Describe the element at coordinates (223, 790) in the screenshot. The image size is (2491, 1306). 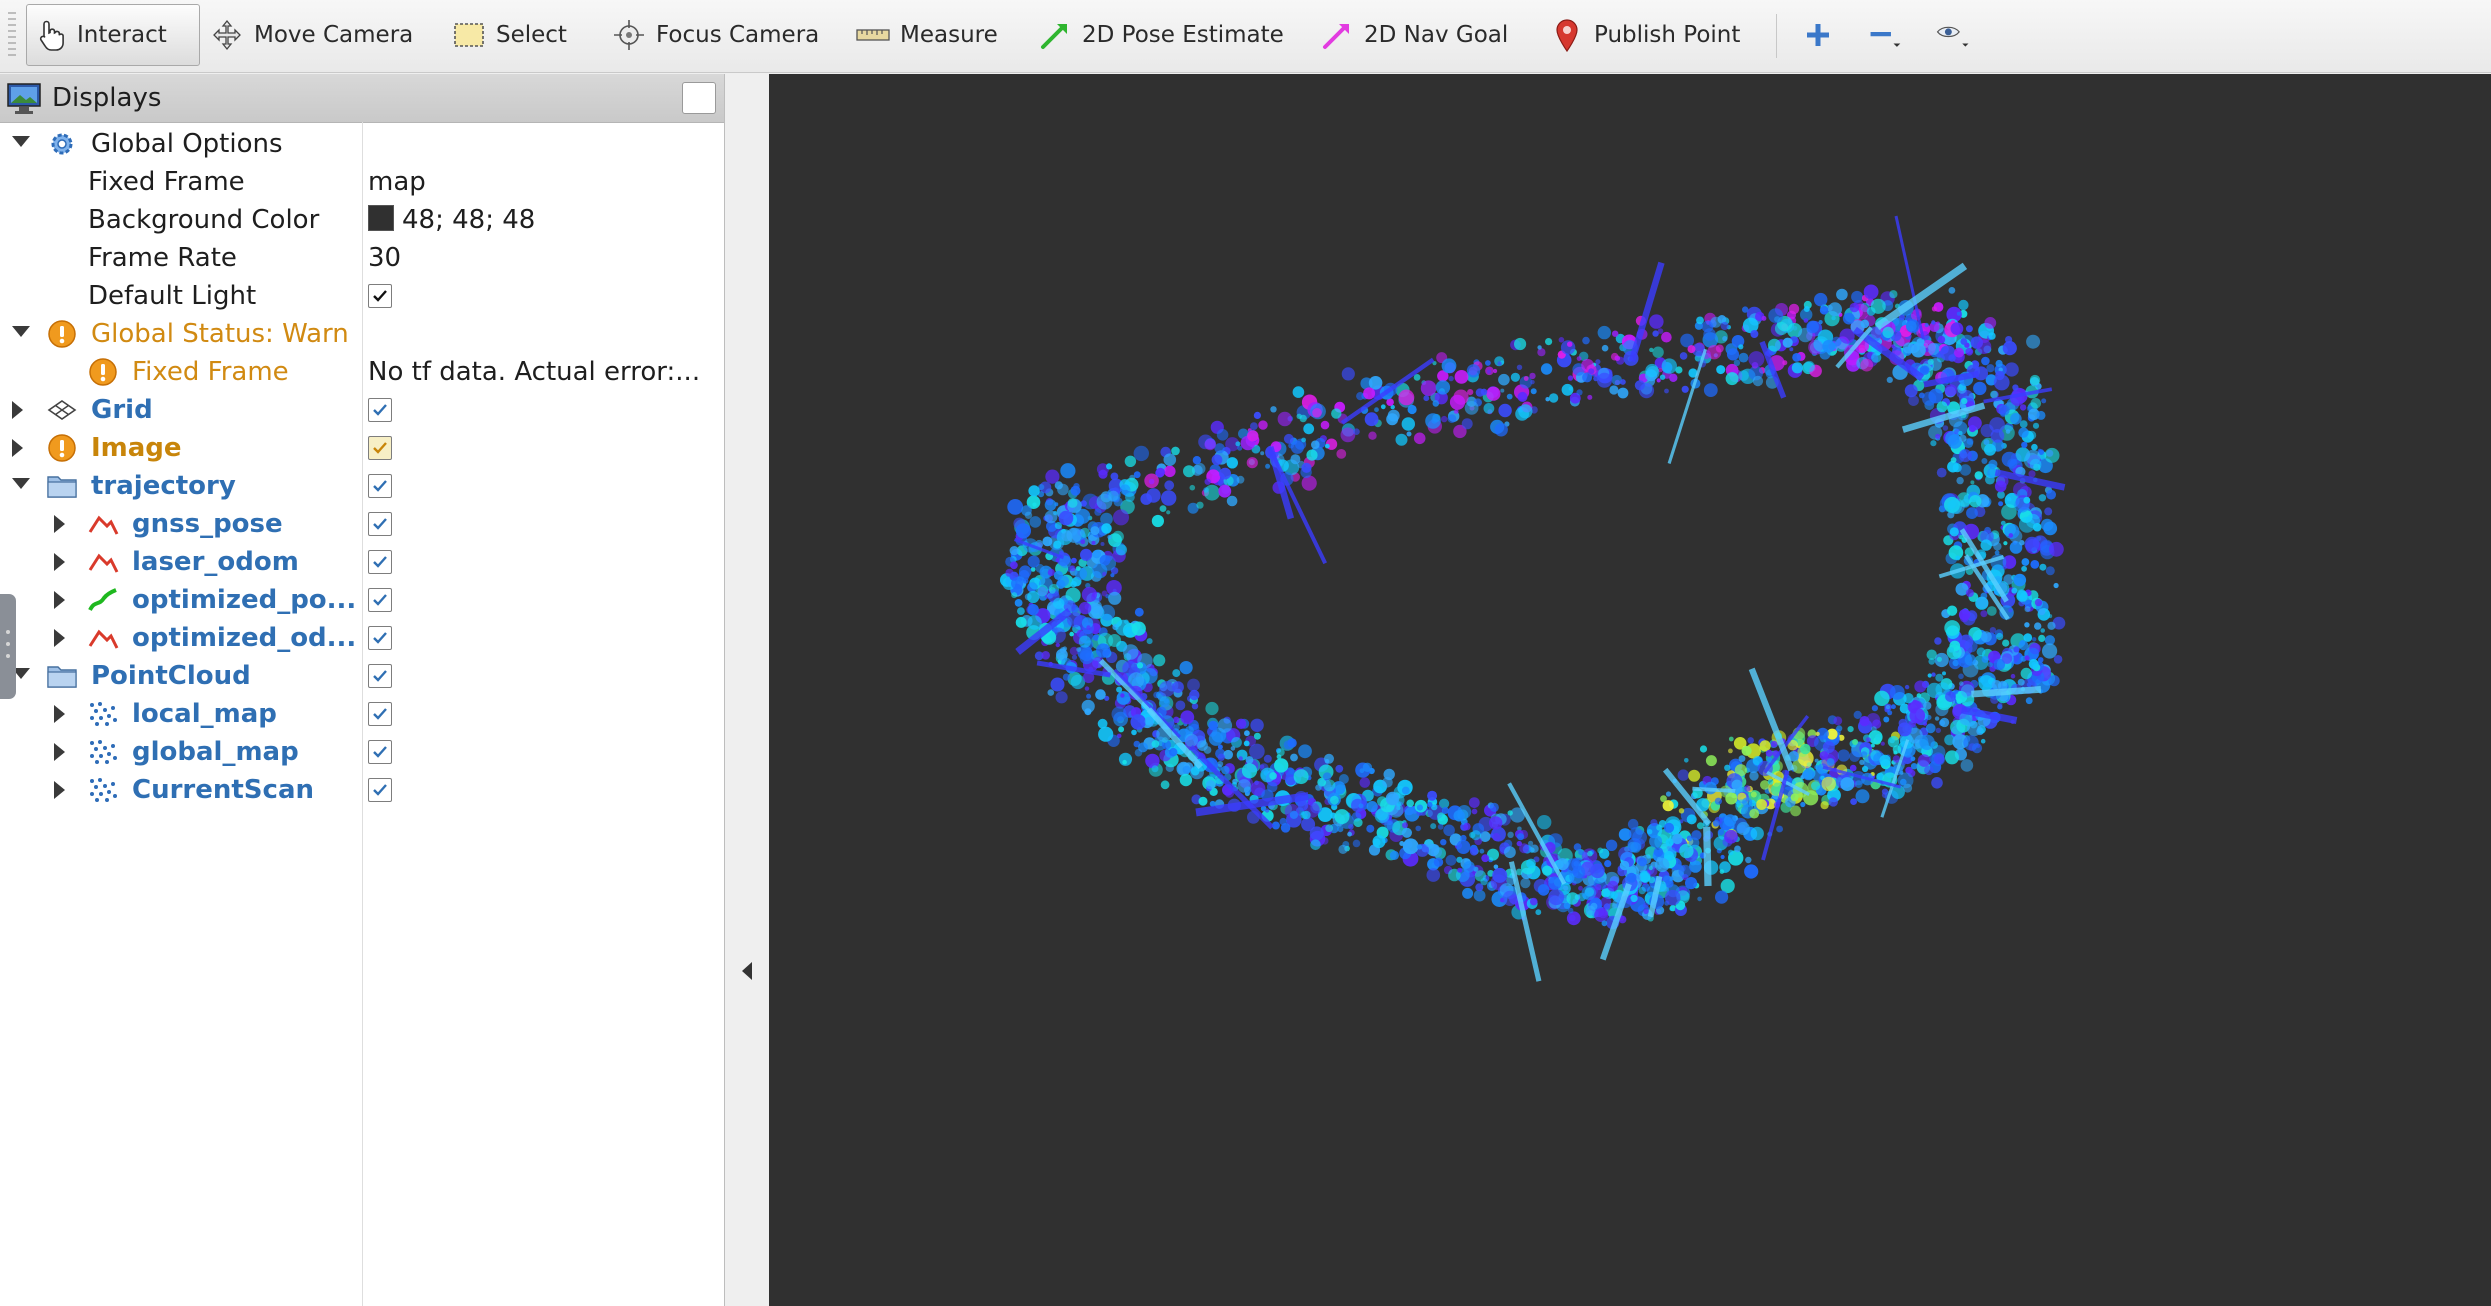
I see `tree-row-label: CurrentScan` at that location.